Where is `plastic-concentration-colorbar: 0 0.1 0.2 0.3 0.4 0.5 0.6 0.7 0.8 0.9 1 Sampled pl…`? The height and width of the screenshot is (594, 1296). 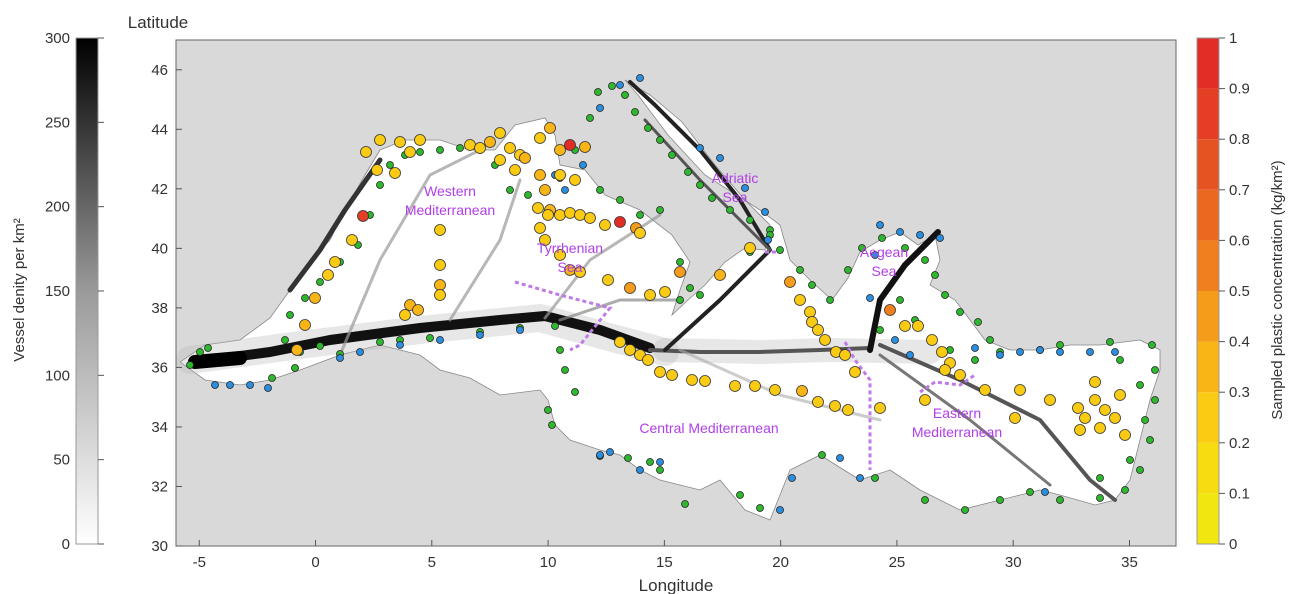
plastic-concentration-colorbar: 0 0.1 0.2 0.3 0.4 0.5 0.6 0.7 0.8 0.9 1 Sampled pl… is located at coordinates (1241, 291).